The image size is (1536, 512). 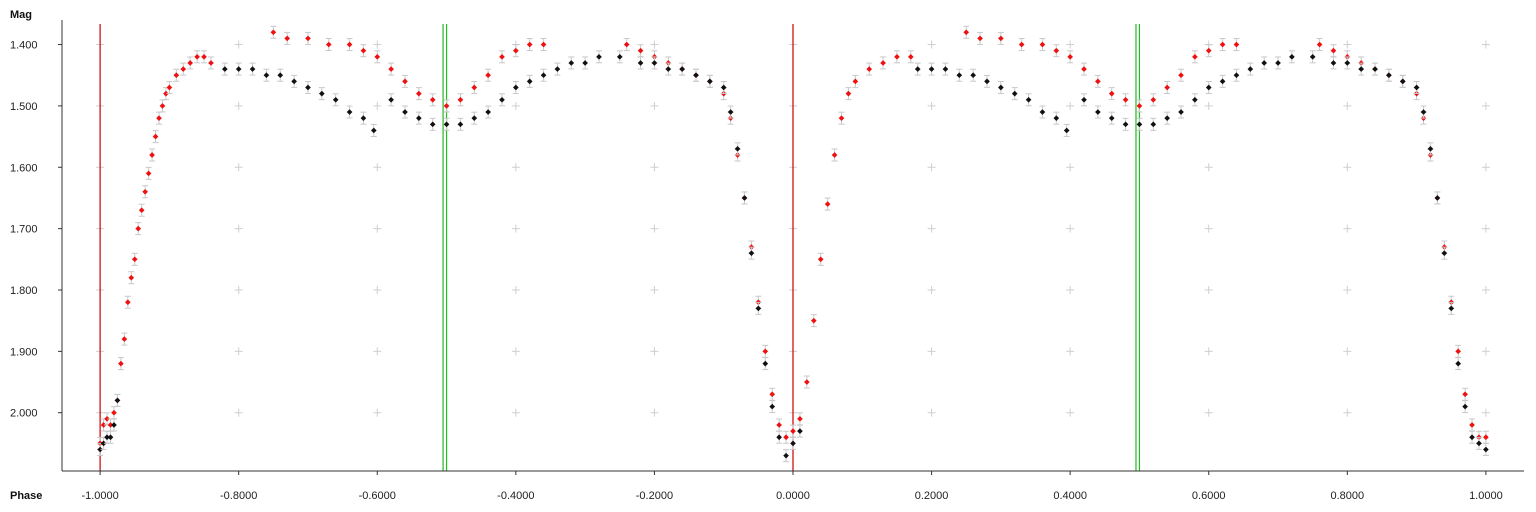 I want to click on x-tick-label: -0.8000, so click(x=238, y=496).